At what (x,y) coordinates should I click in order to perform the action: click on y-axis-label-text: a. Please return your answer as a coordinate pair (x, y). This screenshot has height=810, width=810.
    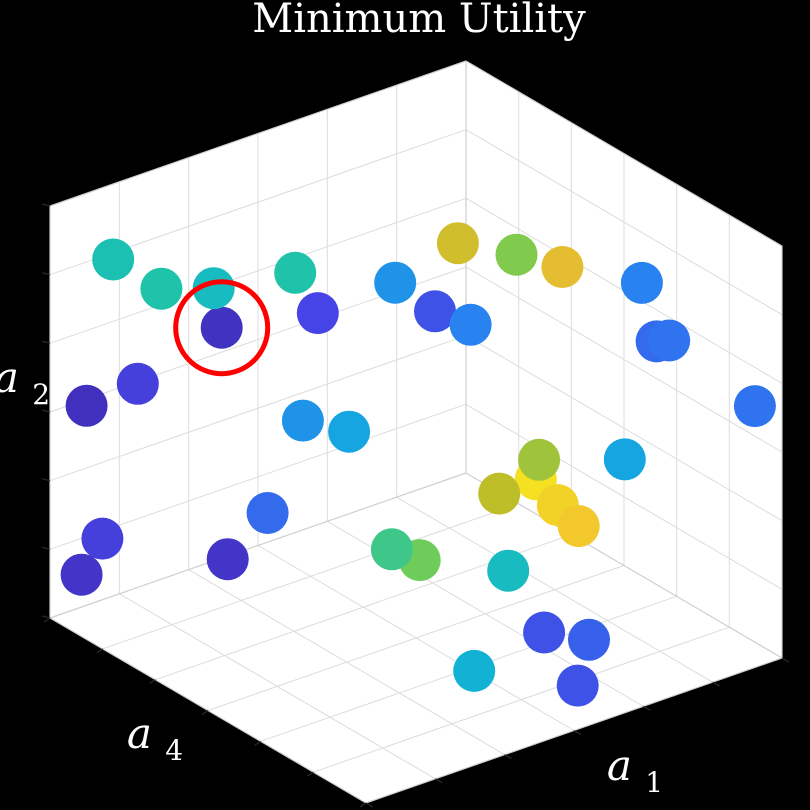
    Looking at the image, I should click on (139, 733).